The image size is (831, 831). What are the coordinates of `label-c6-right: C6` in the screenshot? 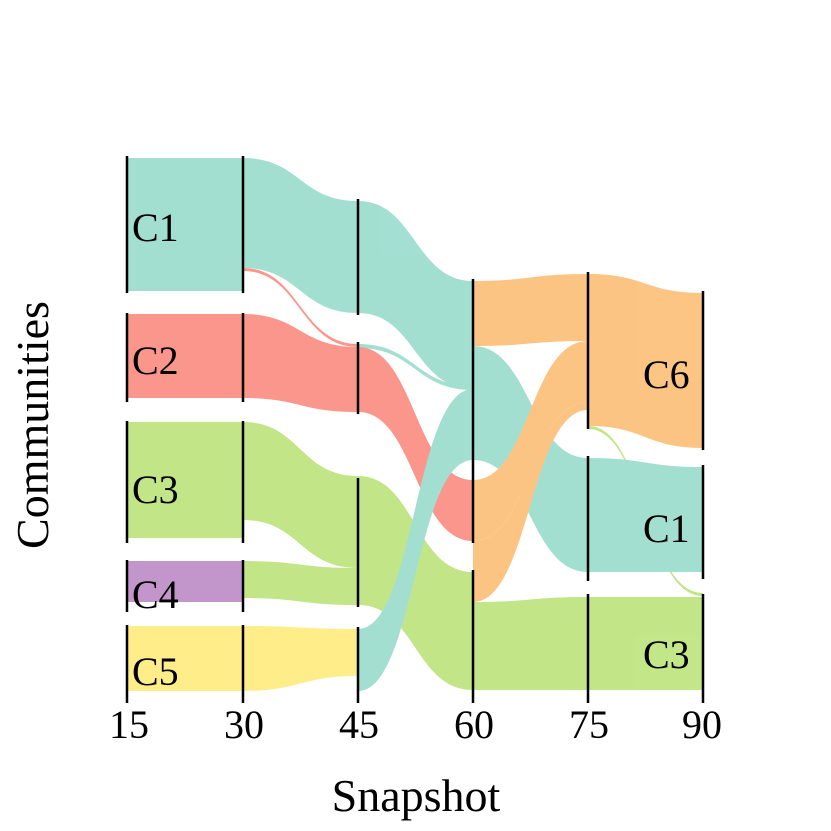 It's located at (666, 374).